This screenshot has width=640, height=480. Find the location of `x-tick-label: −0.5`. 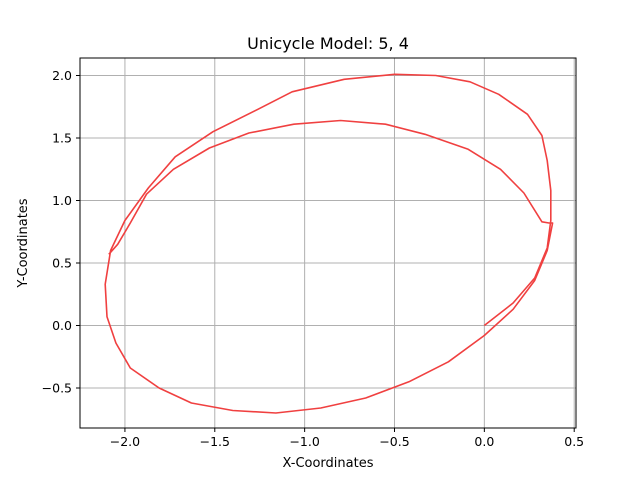

x-tick-label: −0.5 is located at coordinates (394, 441).